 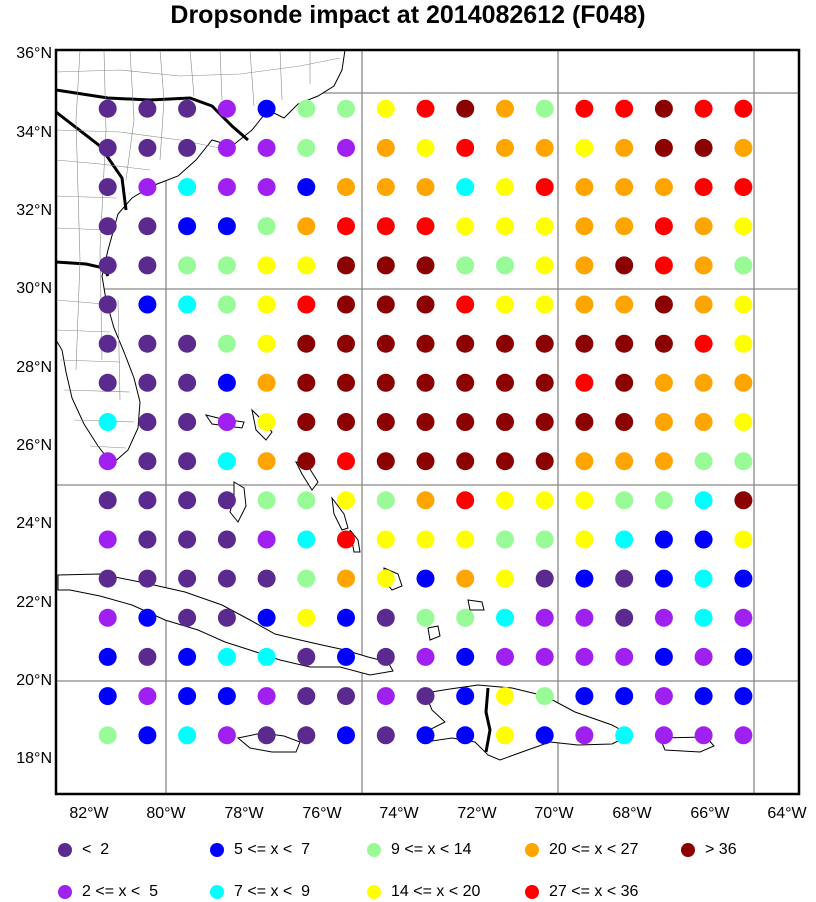 What do you see at coordinates (477, 813) in the screenshot?
I see `lon-tick-label: 72°W` at bounding box center [477, 813].